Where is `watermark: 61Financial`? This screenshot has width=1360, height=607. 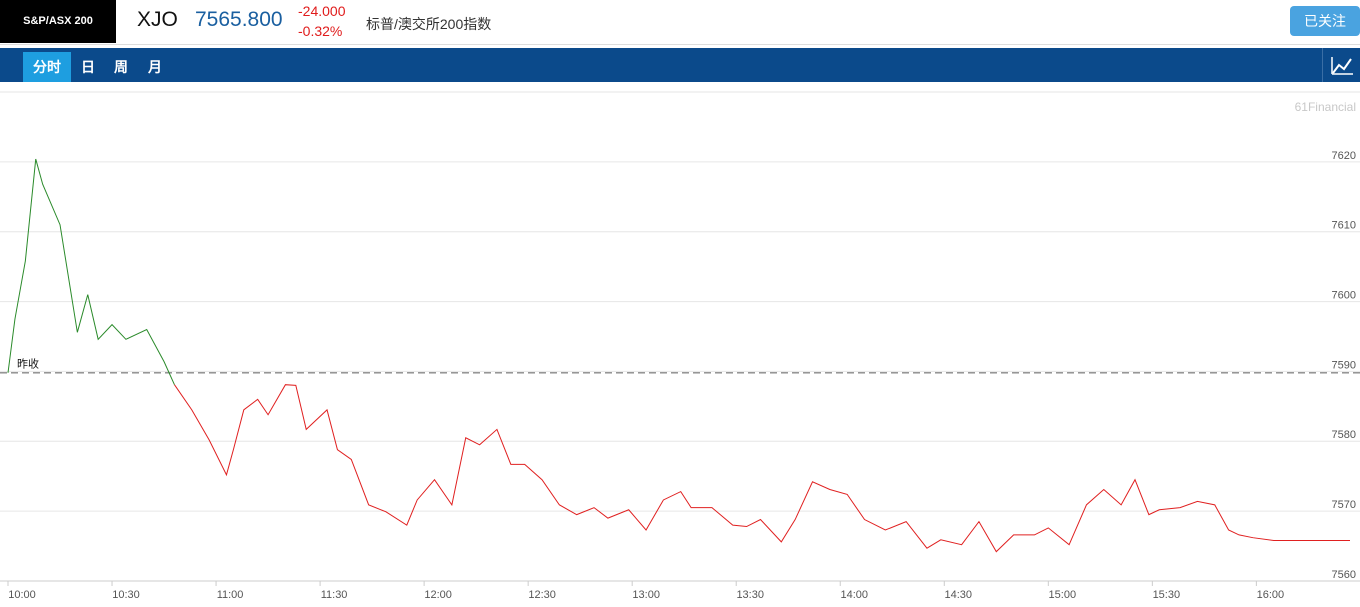 watermark: 61Financial is located at coordinates (1325, 107).